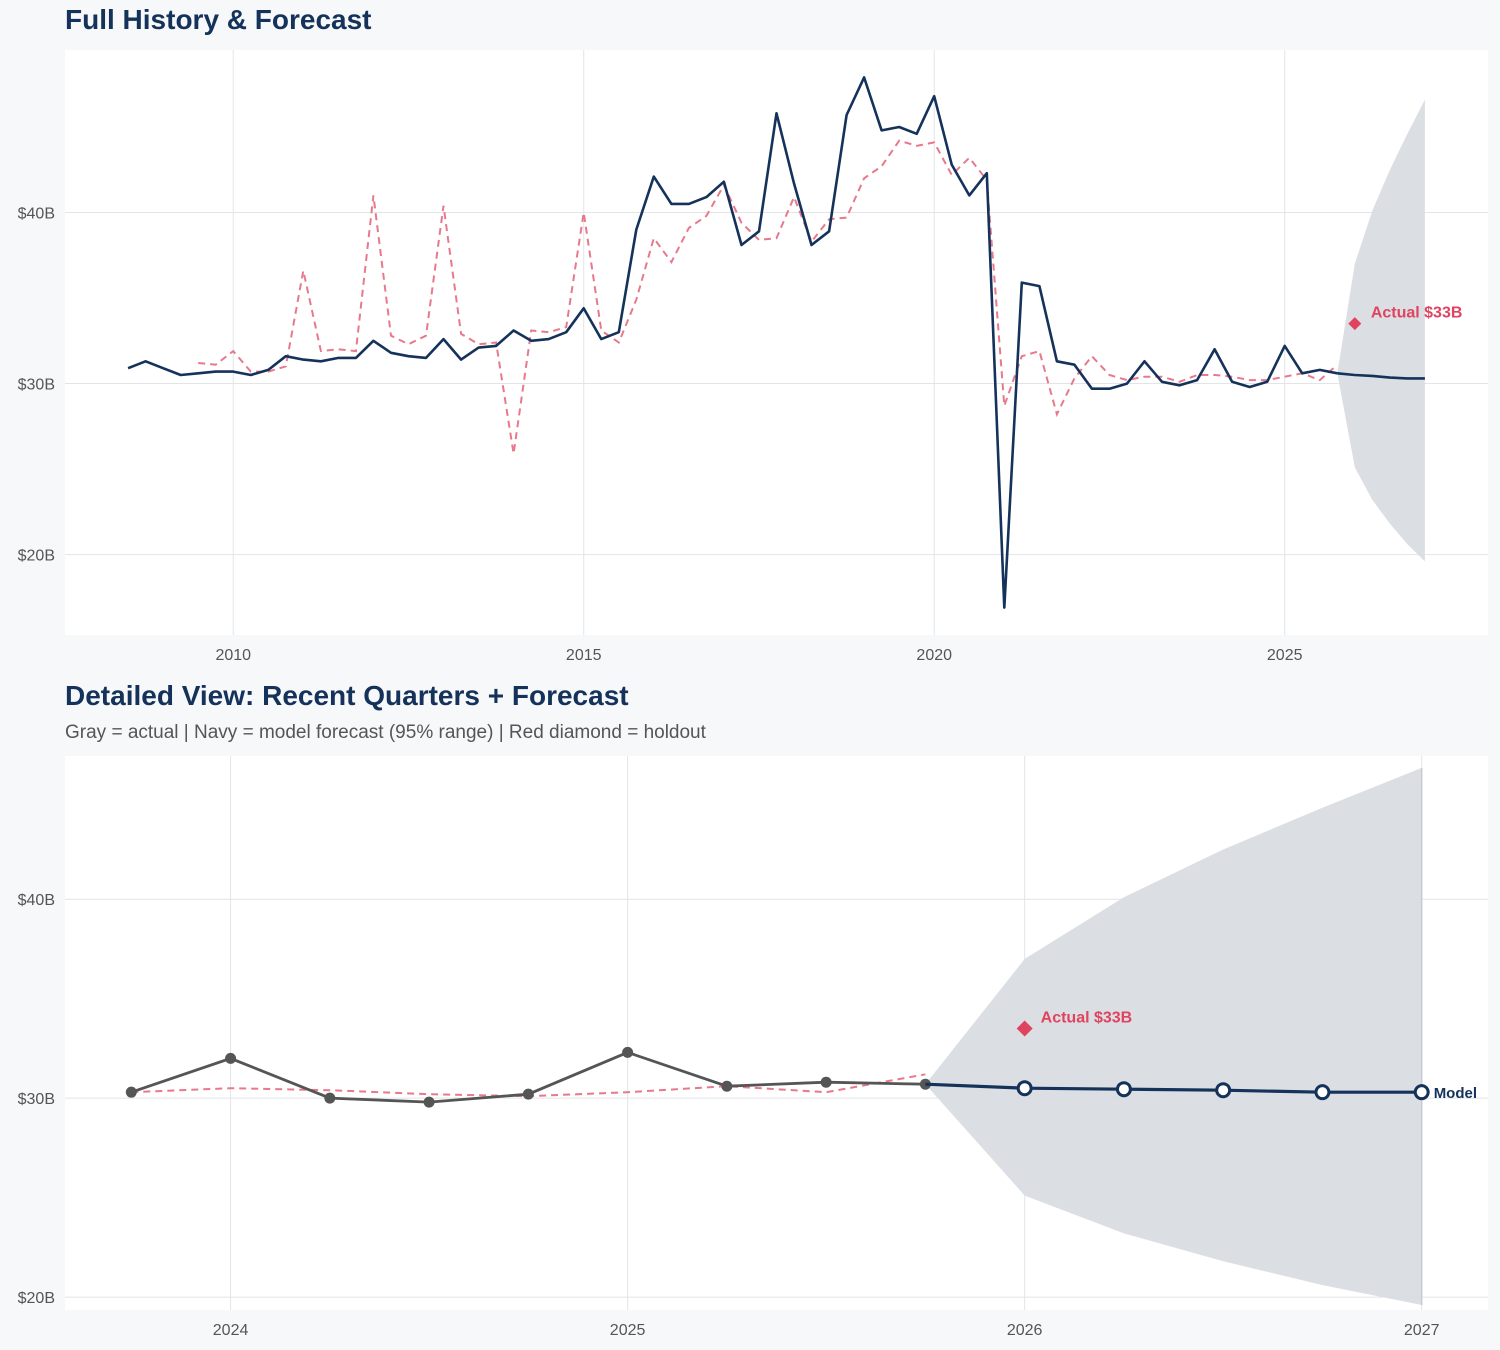 The width and height of the screenshot is (1500, 1350). I want to click on x-tick-label: 2026, so click(1025, 1330).